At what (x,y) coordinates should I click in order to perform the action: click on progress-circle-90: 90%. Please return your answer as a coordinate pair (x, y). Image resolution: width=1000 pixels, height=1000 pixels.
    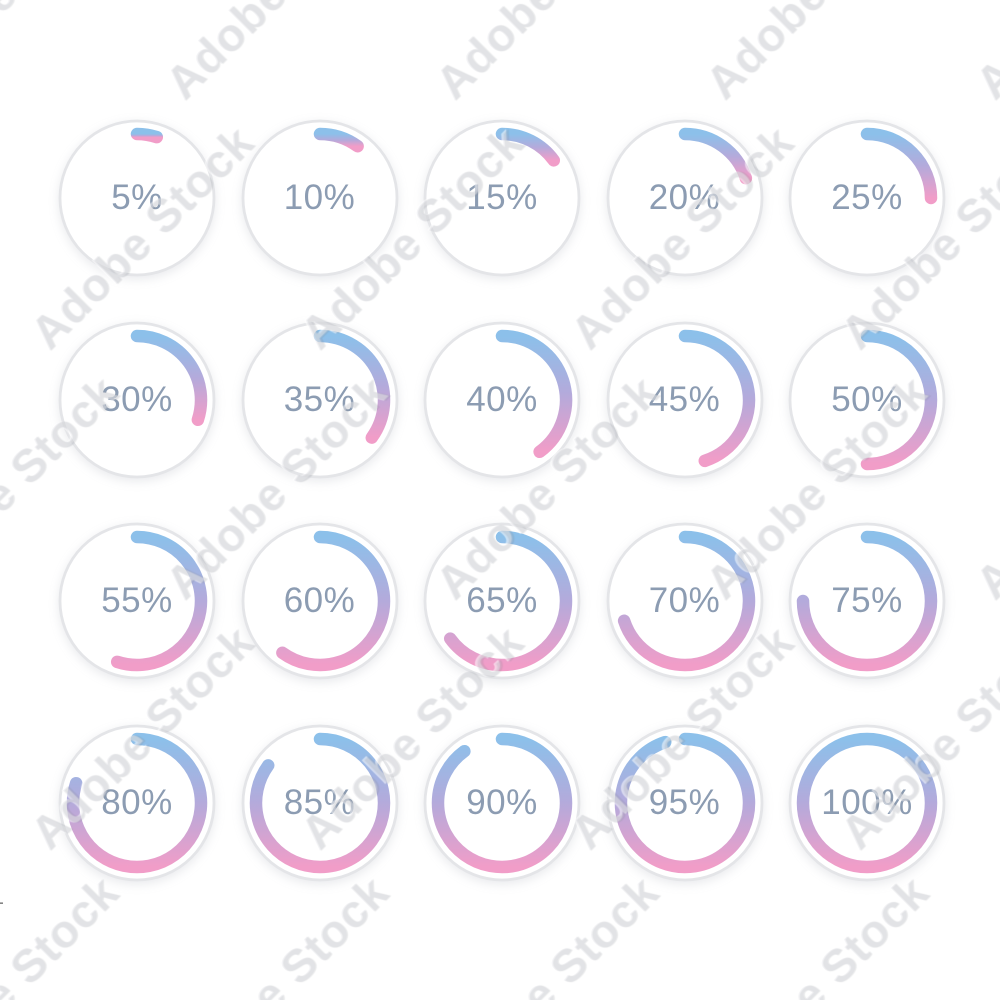
    Looking at the image, I should click on (502, 803).